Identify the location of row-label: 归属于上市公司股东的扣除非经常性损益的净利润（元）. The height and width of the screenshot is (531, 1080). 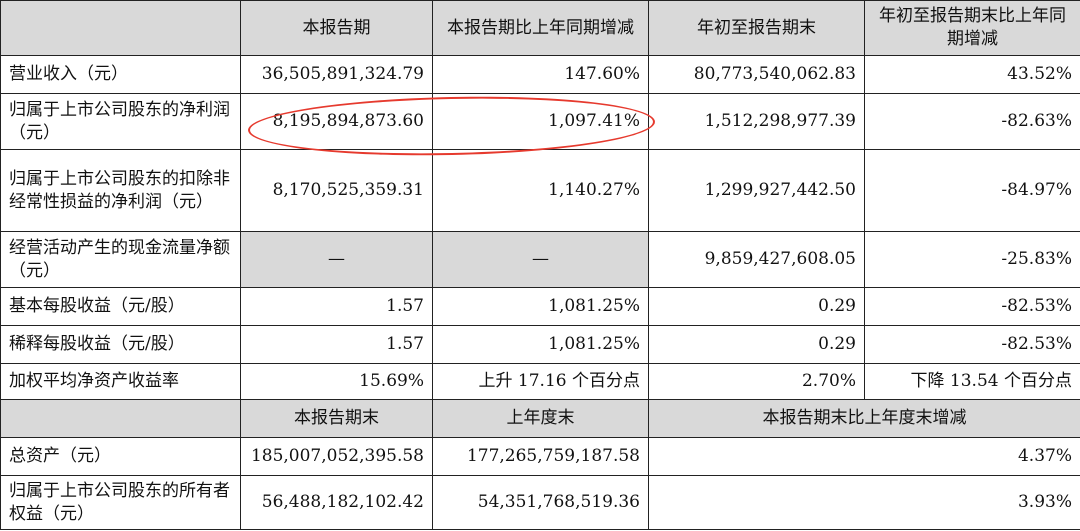
(120, 190).